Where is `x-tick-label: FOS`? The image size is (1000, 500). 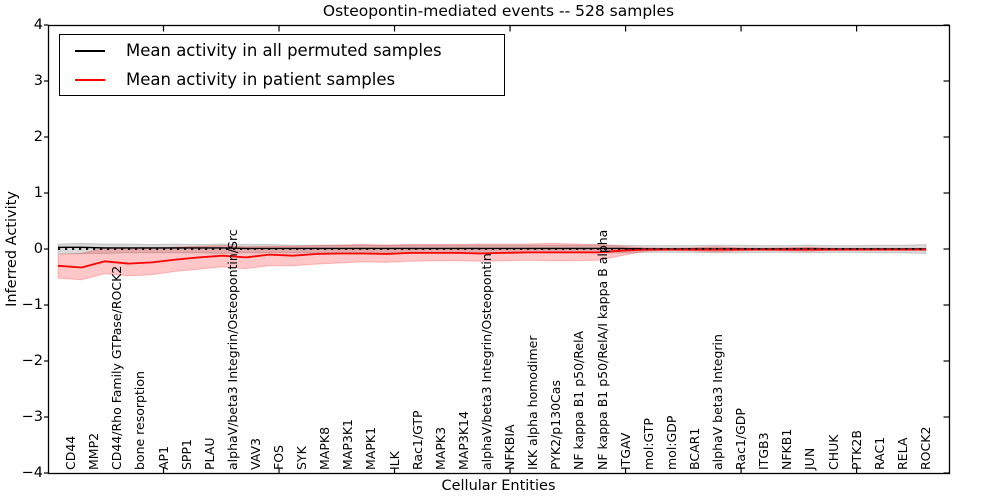 x-tick-label: FOS is located at coordinates (278, 457).